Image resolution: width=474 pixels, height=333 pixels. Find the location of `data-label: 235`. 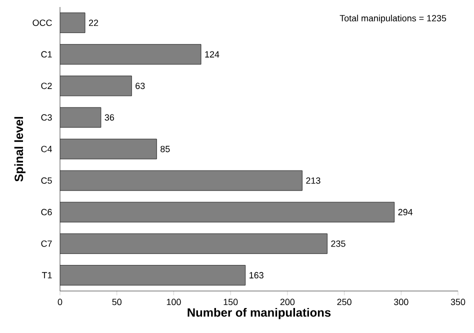

data-label: 235 is located at coordinates (338, 243).